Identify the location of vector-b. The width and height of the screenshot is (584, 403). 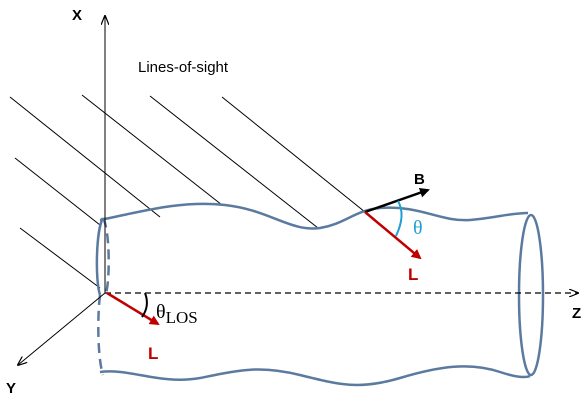
(397, 200).